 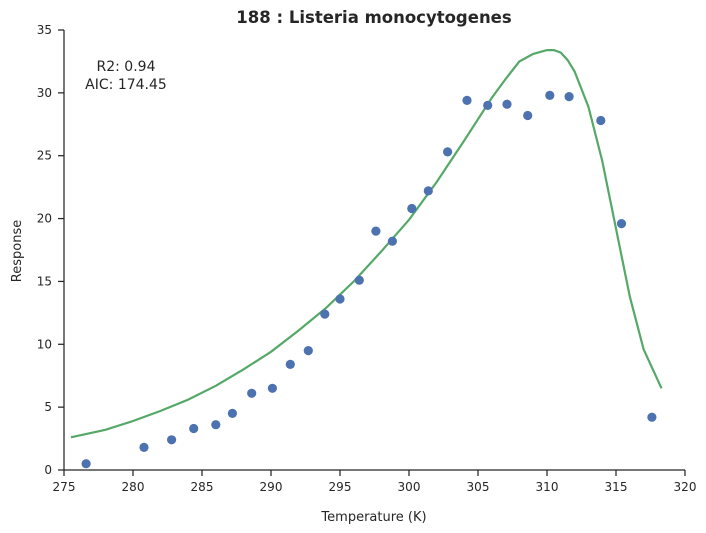 I want to click on r2-annotation: R2: 0.94, so click(x=126, y=67).